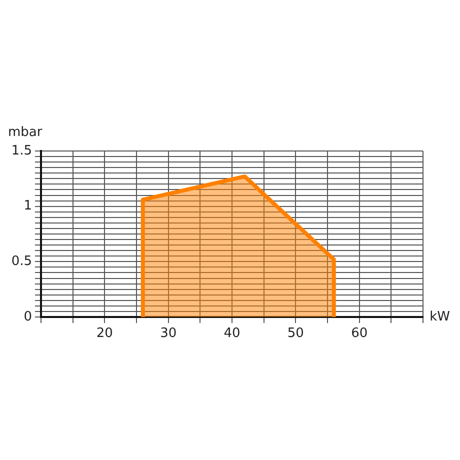  I want to click on x-tick-label: 60, so click(359, 334).